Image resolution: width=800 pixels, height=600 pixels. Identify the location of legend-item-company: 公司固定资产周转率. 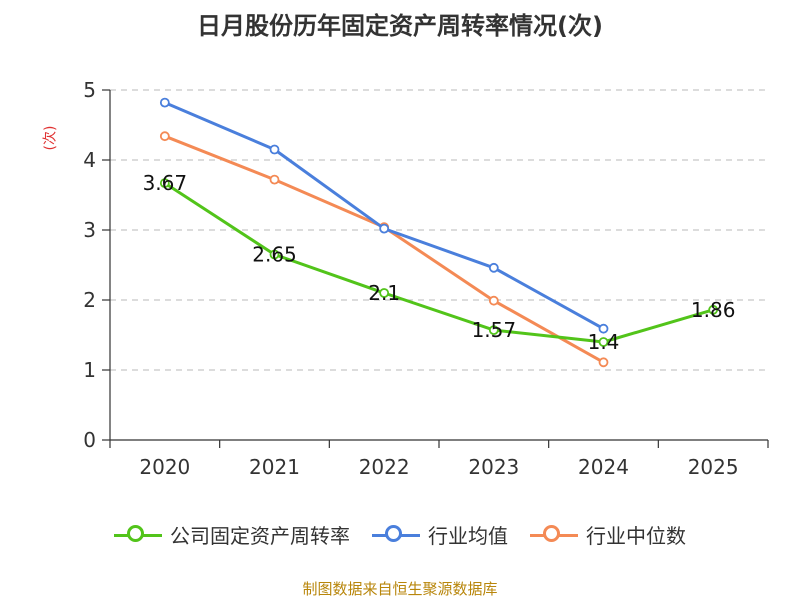
(232, 534).